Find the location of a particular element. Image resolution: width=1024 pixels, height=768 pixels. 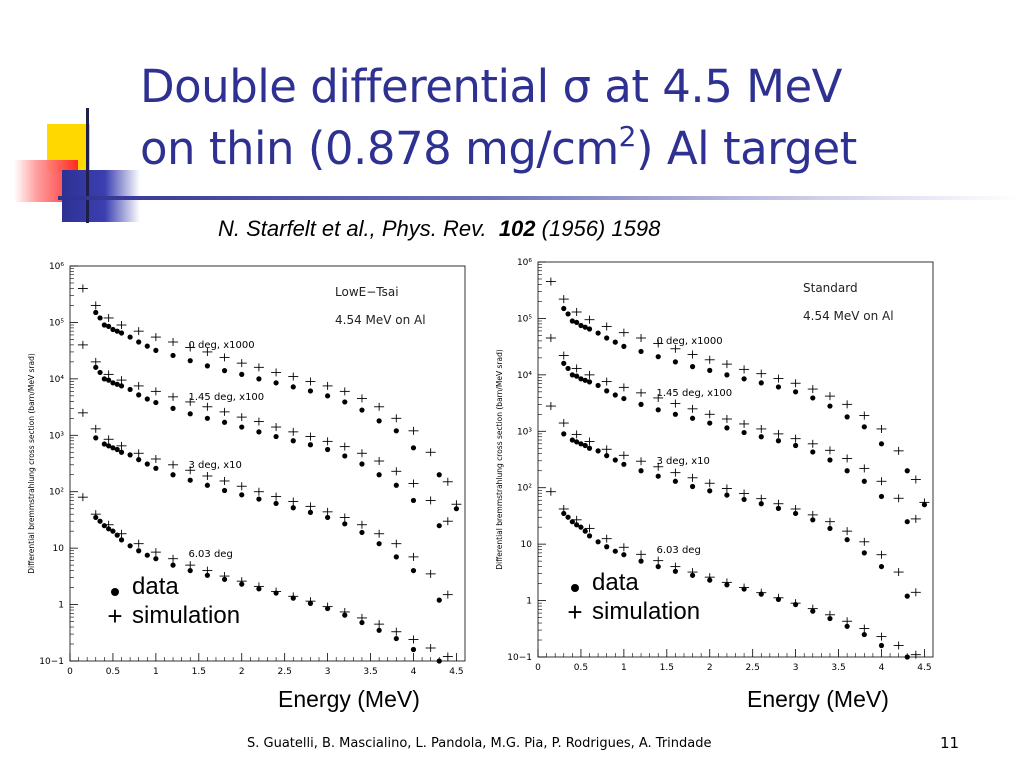

series-annotation: 0 deg, x1000 is located at coordinates (222, 345).